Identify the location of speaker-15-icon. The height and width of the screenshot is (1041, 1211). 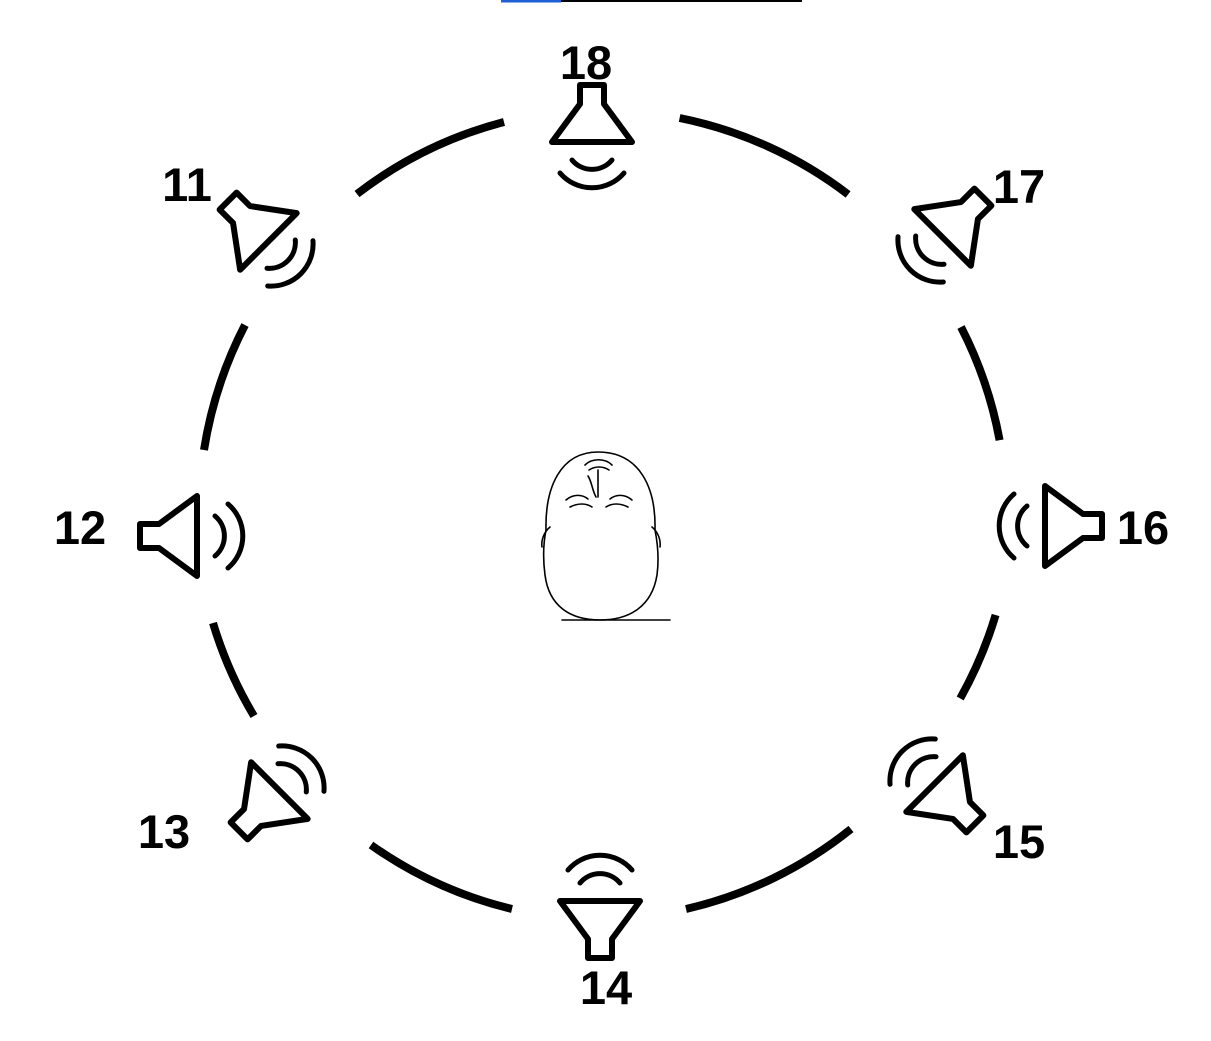
(937, 786).